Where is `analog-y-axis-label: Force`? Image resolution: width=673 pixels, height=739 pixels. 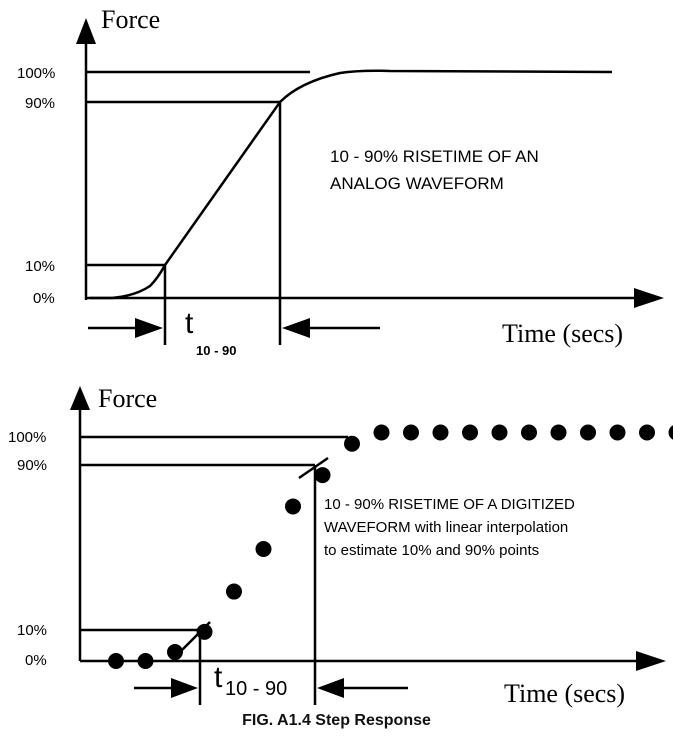 analog-y-axis-label: Force is located at coordinates (130, 19).